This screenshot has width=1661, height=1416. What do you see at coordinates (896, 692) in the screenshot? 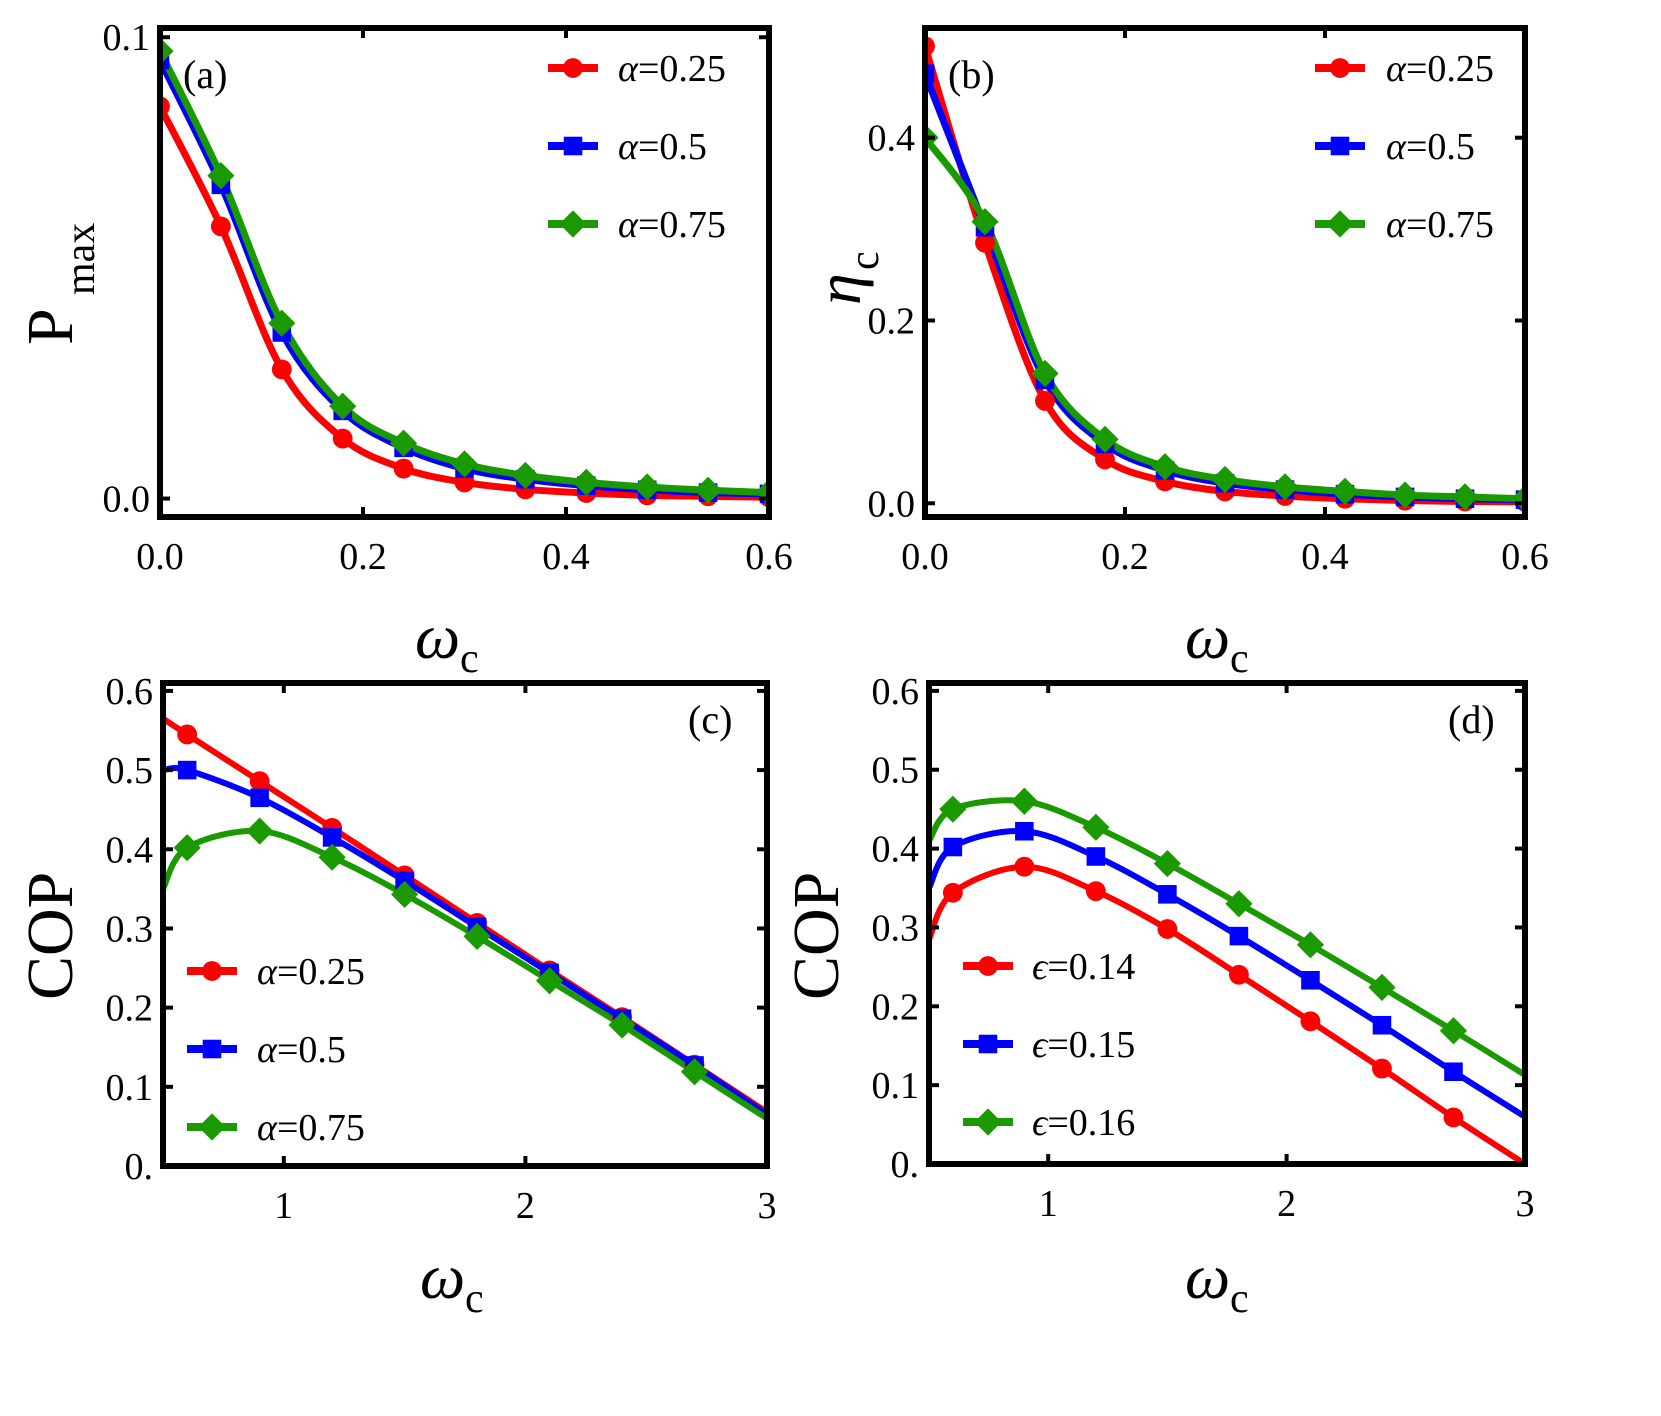
I see `y-tick-label: 0.6` at bounding box center [896, 692].